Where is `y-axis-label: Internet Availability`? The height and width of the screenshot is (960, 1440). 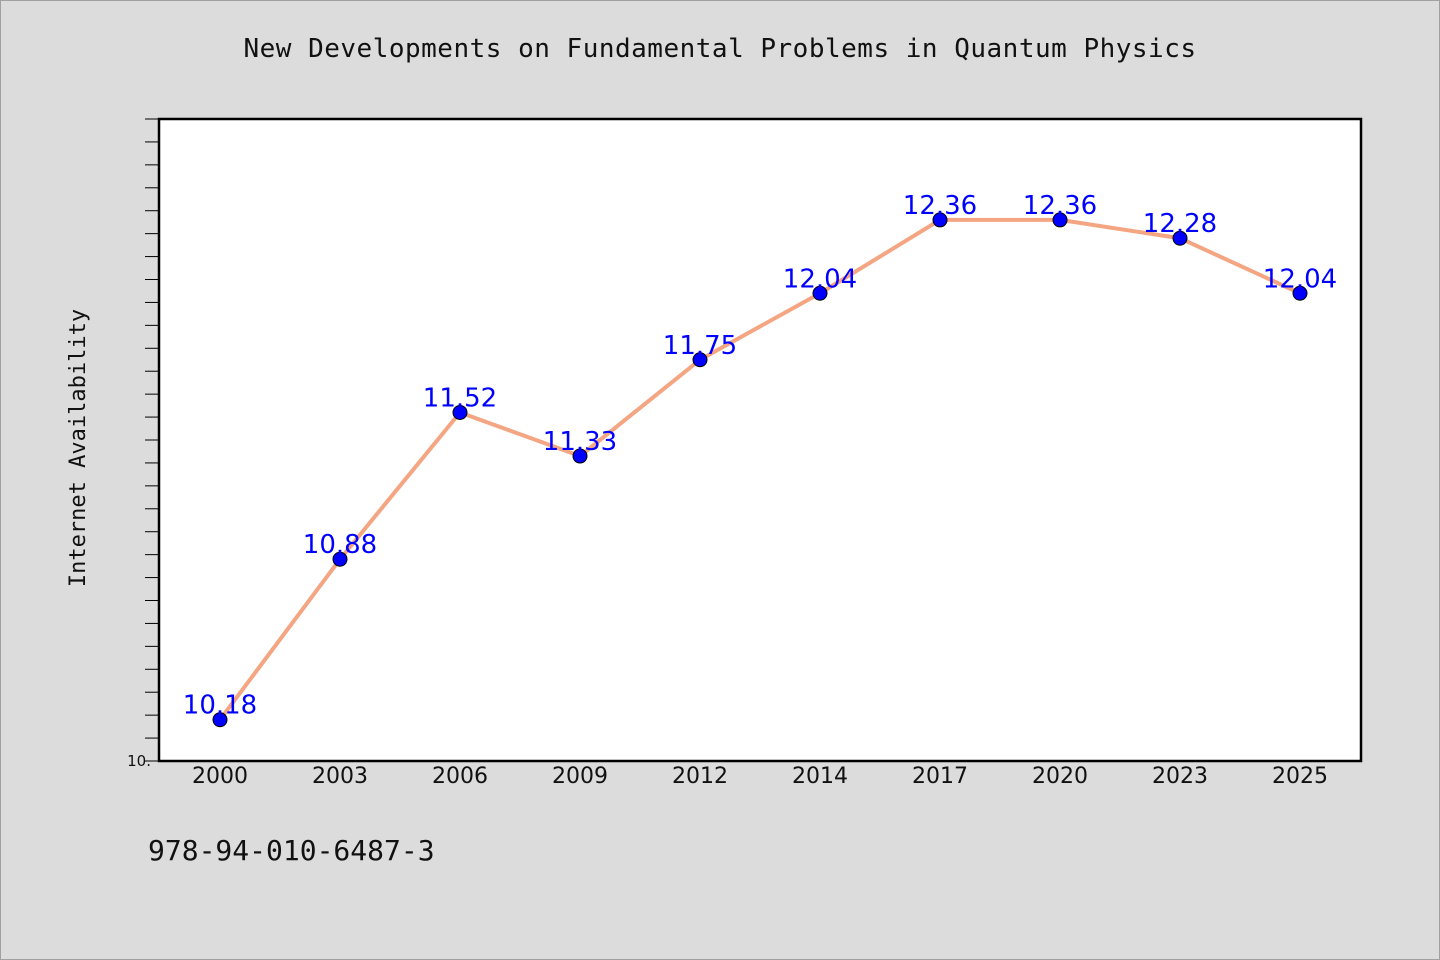
y-axis-label: Internet Availability is located at coordinates (78, 448).